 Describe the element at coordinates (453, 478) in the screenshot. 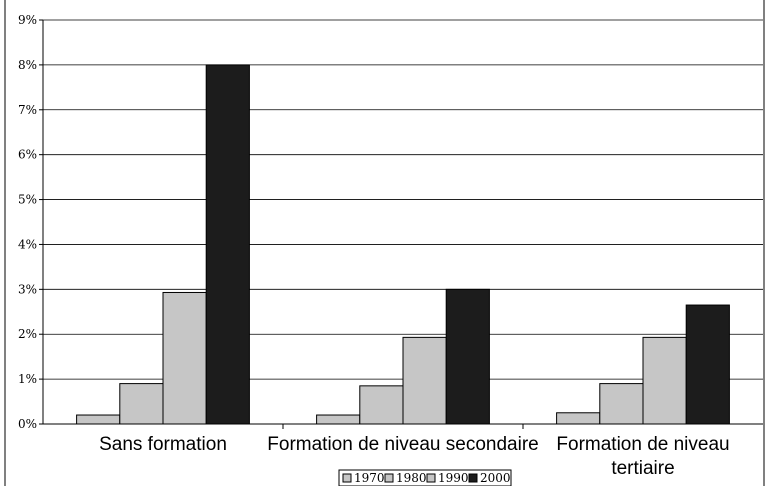

I see `legend-label-1990: 1990` at that location.